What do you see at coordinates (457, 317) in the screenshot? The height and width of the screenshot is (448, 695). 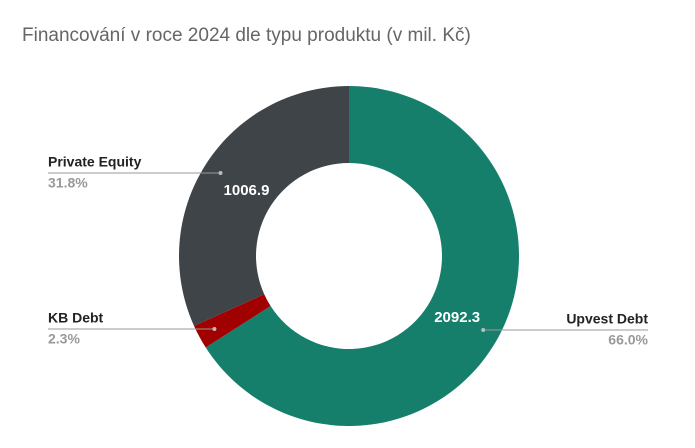 I see `value-label: 2092.3` at bounding box center [457, 317].